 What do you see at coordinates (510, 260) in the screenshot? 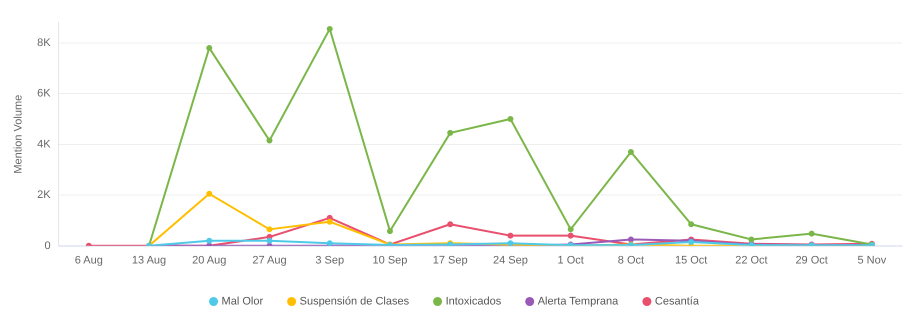
I see `x-tick-label: 24 Sep` at bounding box center [510, 260].